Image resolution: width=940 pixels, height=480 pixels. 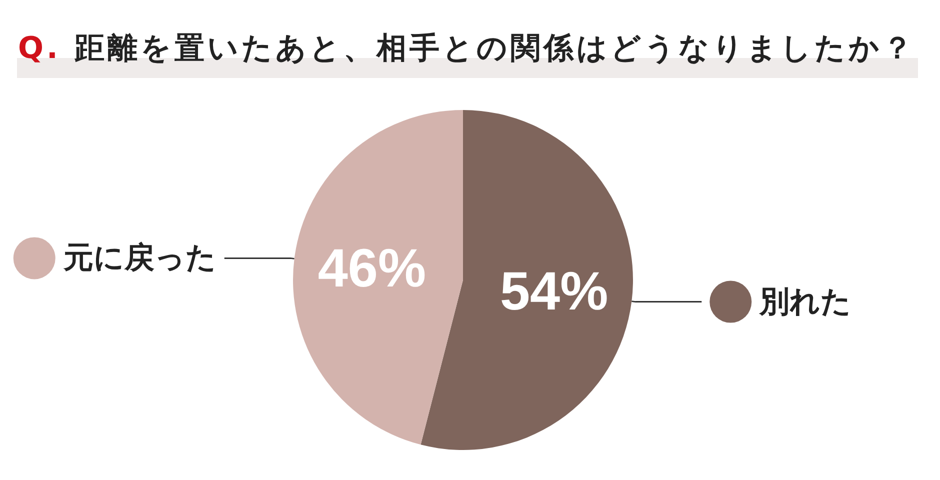 What do you see at coordinates (554, 292) in the screenshot?
I see `data-label: 54%` at bounding box center [554, 292].